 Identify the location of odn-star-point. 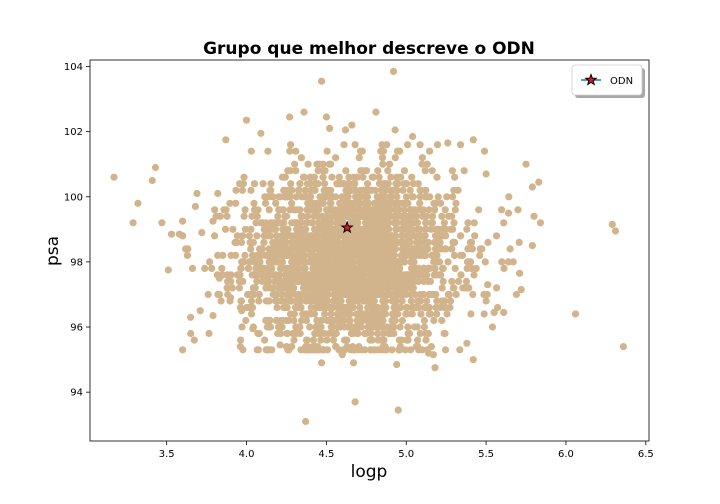
(347, 227).